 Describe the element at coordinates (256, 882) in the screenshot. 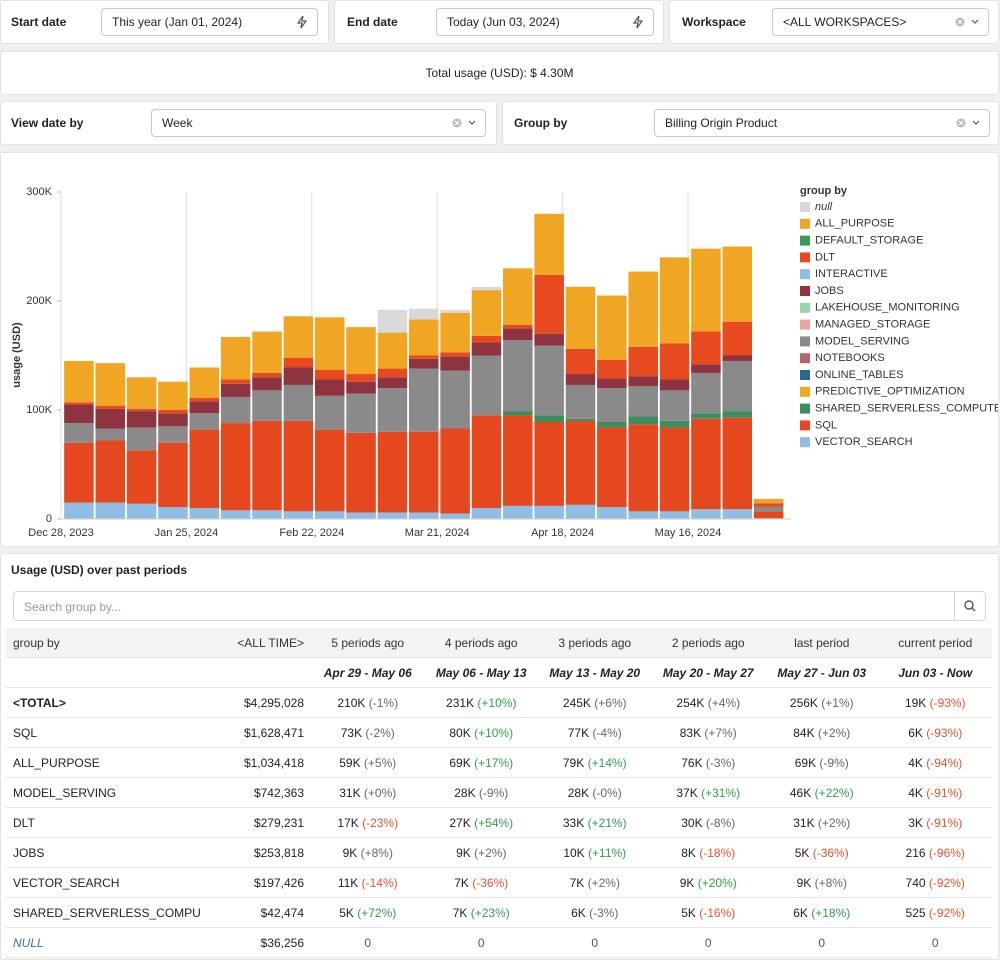

I see `all-time-usage: $197,426` at that location.